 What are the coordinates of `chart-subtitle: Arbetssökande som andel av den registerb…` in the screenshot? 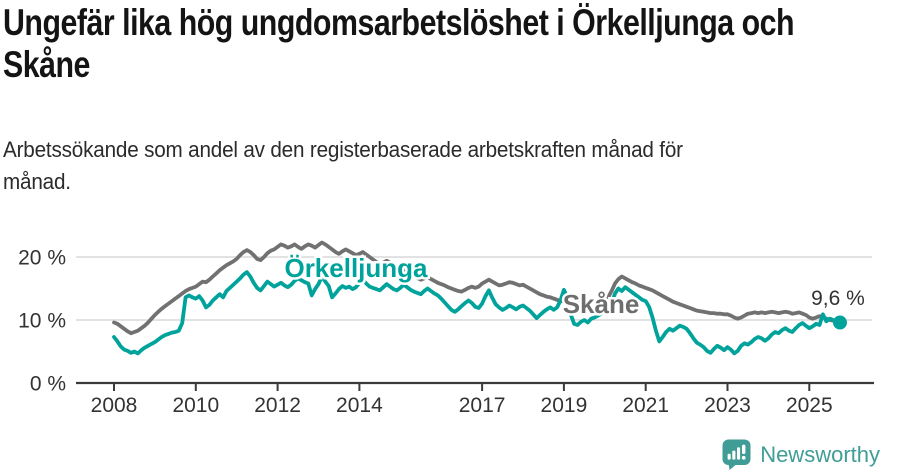 It's located at (451, 166).